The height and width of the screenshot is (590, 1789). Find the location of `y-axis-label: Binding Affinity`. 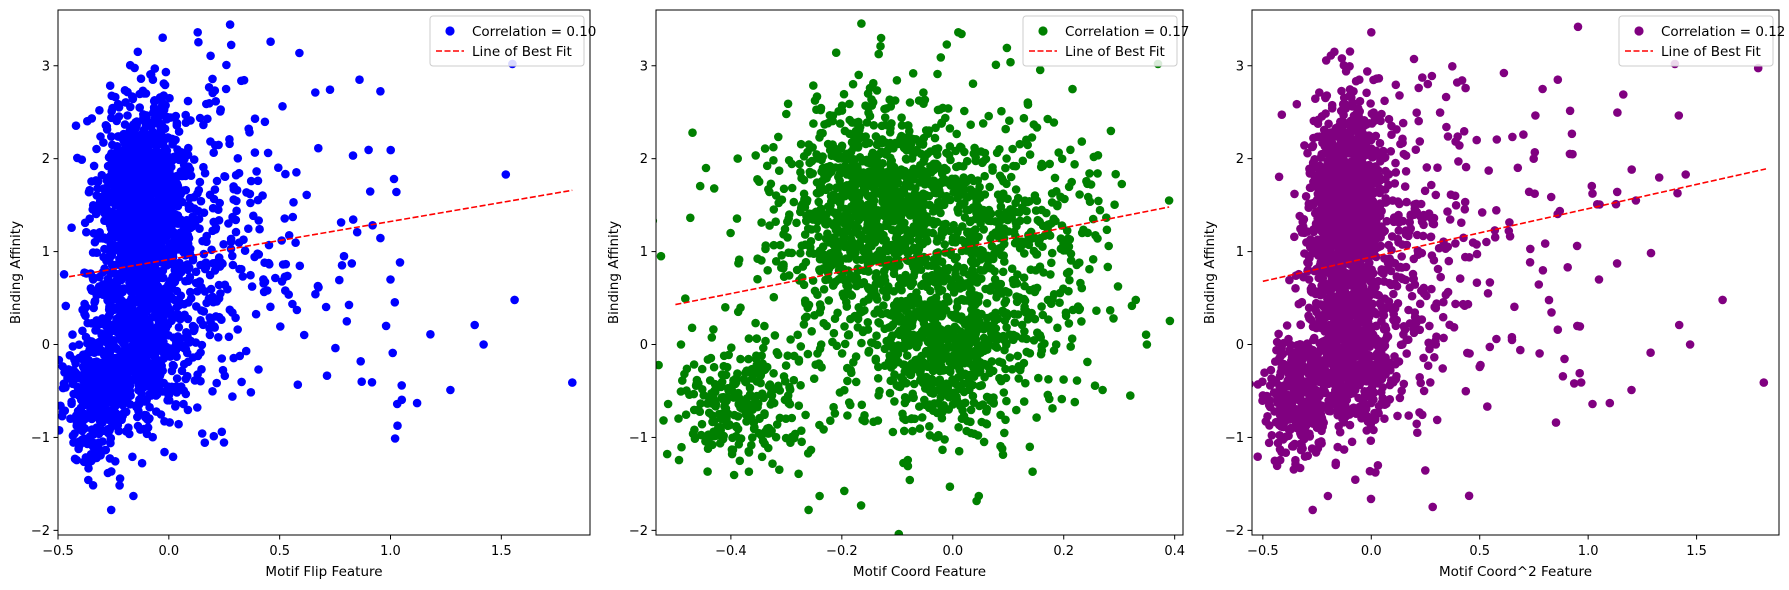

y-axis-label: Binding Affinity is located at coordinates (16, 272).